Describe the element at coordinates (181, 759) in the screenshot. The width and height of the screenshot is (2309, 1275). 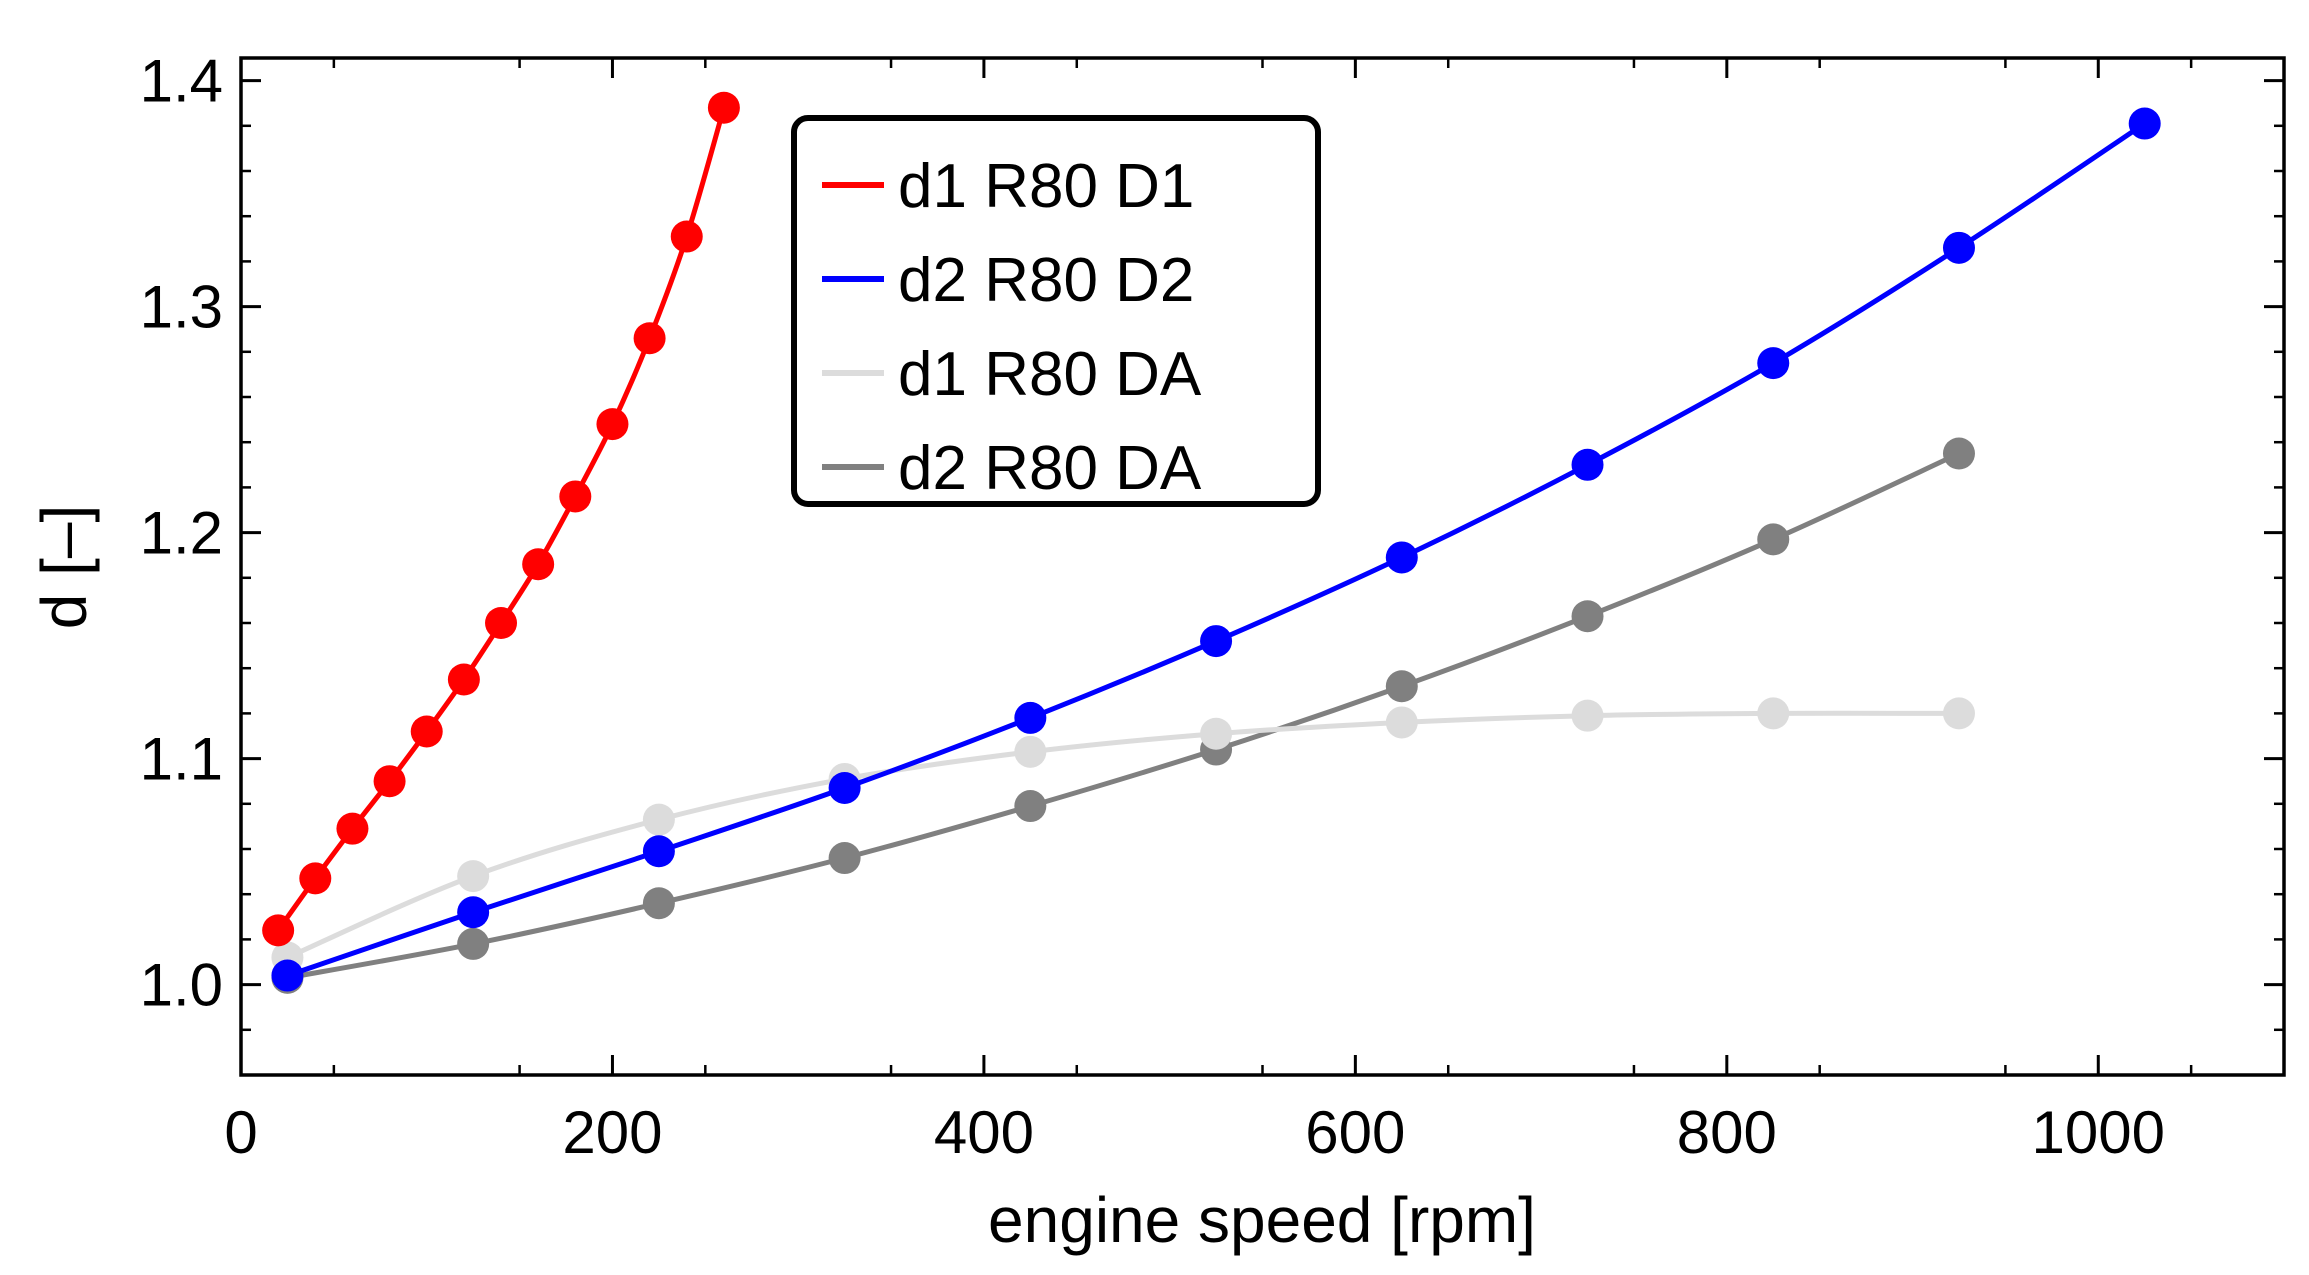
I see `y-tick-label: 1.1` at that location.